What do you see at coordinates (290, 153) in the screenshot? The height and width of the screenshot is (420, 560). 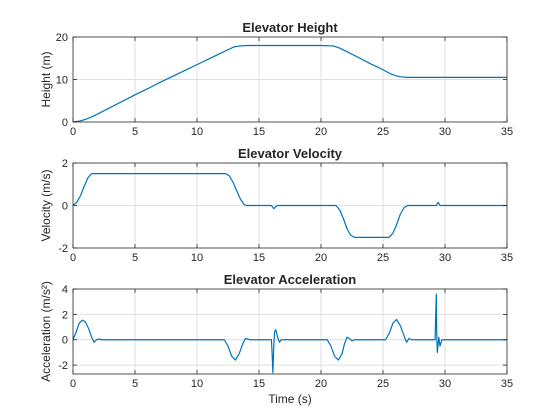 I see `chart-title: Elevator Velocity` at bounding box center [290, 153].